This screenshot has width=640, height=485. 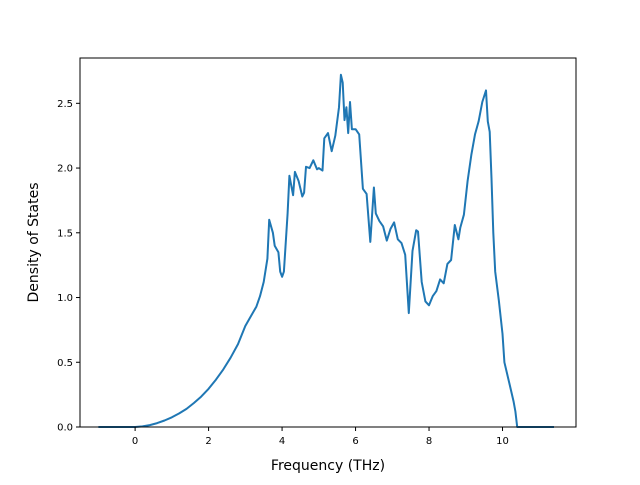 What do you see at coordinates (429, 441) in the screenshot?
I see `x-tick-label: 8` at bounding box center [429, 441].